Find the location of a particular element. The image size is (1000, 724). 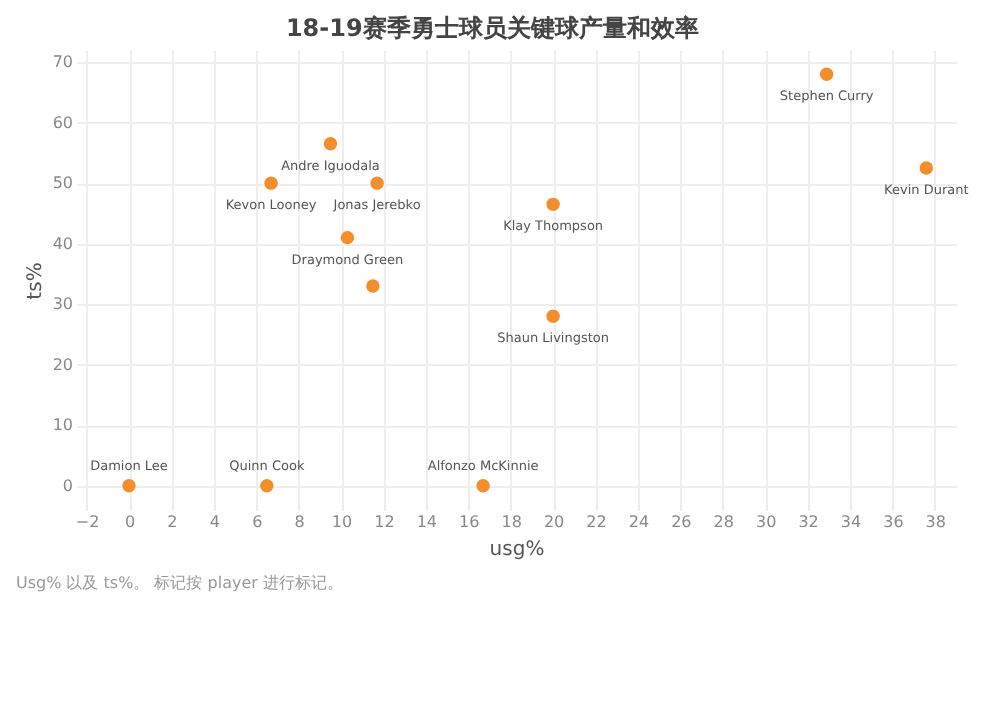

y-tick-label: 10 is located at coordinates (62, 425).